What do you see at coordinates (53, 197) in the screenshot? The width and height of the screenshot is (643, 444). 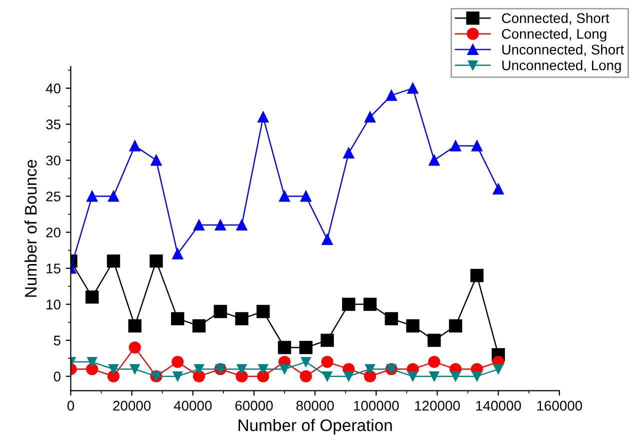 I see `y-tick-label: 25` at bounding box center [53, 197].